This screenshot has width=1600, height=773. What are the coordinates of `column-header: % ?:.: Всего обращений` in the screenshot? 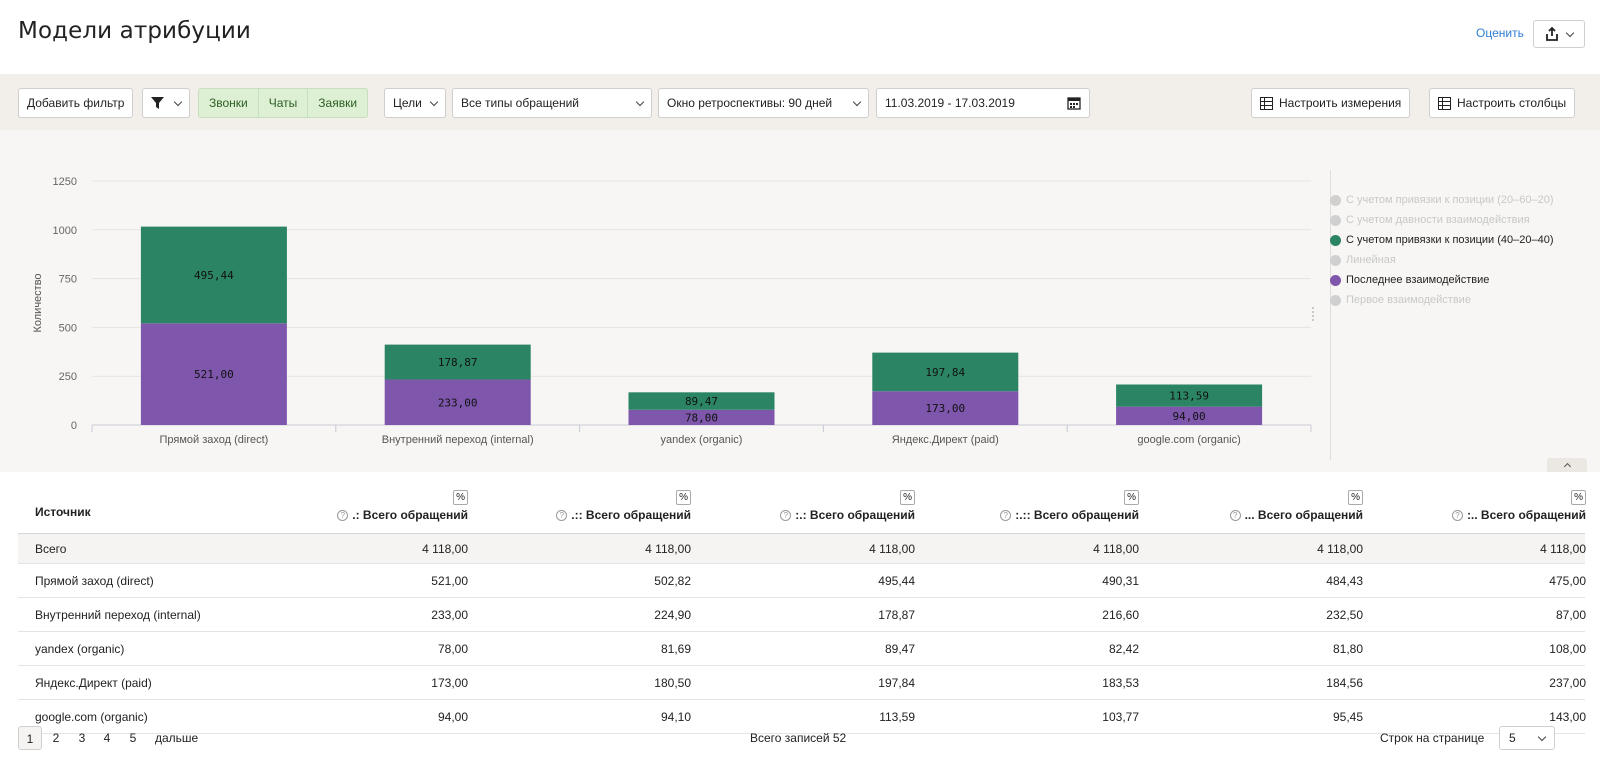 It's located at (810, 505).